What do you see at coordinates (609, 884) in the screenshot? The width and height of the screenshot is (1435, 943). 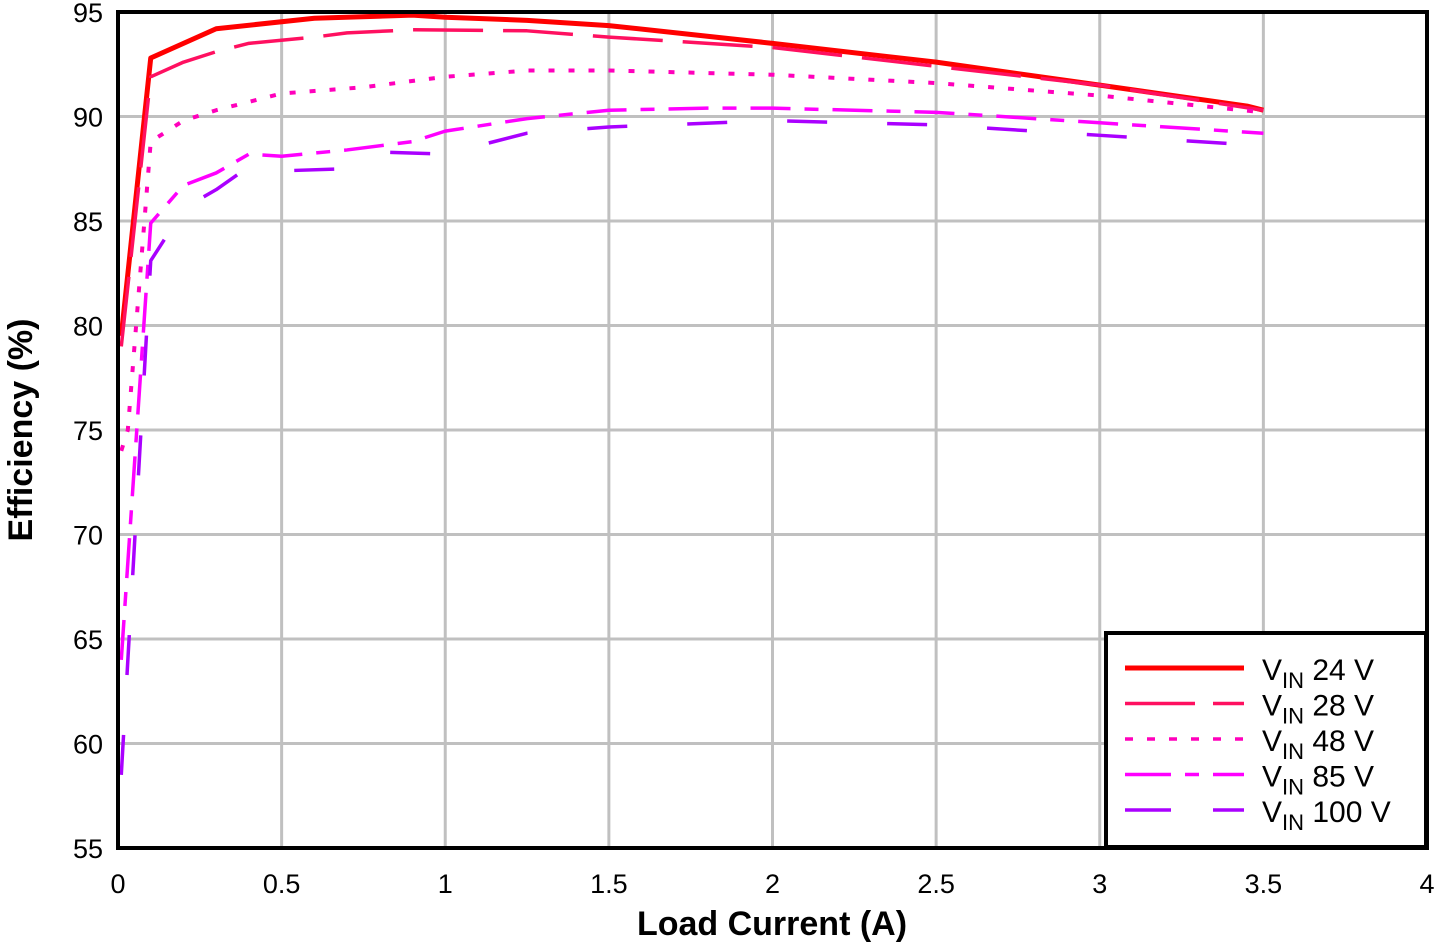 I see `x-tick-label: 1.5` at bounding box center [609, 884].